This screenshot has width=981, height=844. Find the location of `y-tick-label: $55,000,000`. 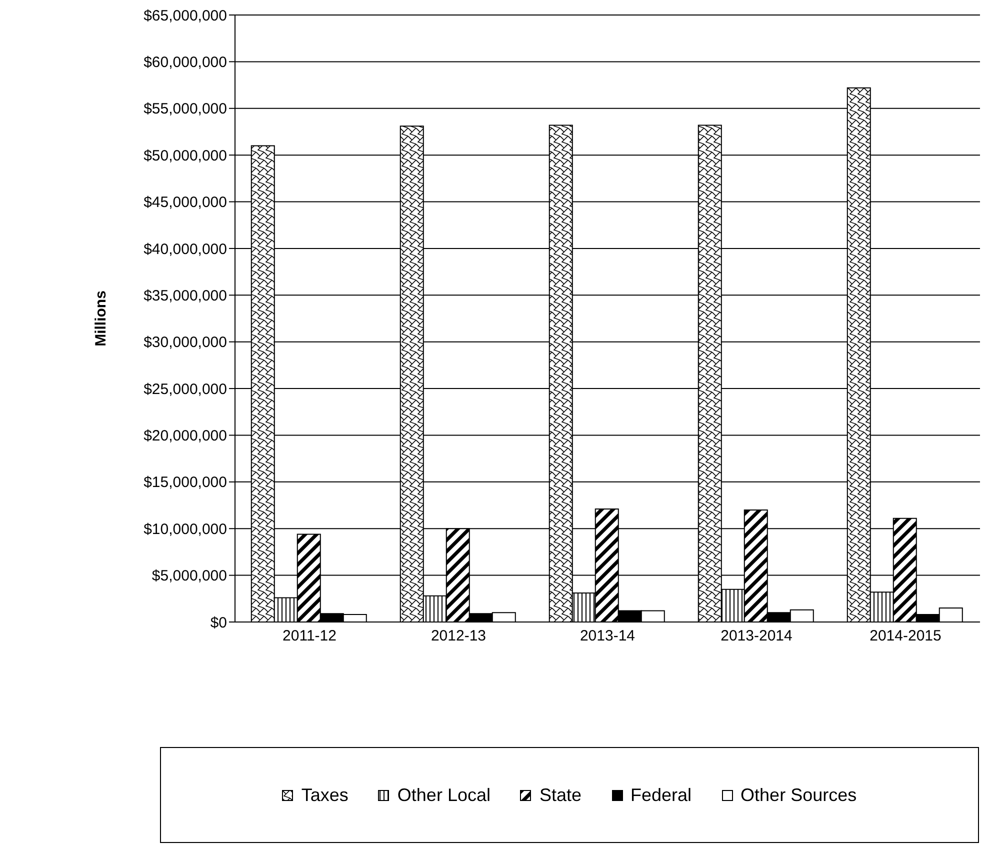

y-tick-label: $55,000,000 is located at coordinates (185, 109).